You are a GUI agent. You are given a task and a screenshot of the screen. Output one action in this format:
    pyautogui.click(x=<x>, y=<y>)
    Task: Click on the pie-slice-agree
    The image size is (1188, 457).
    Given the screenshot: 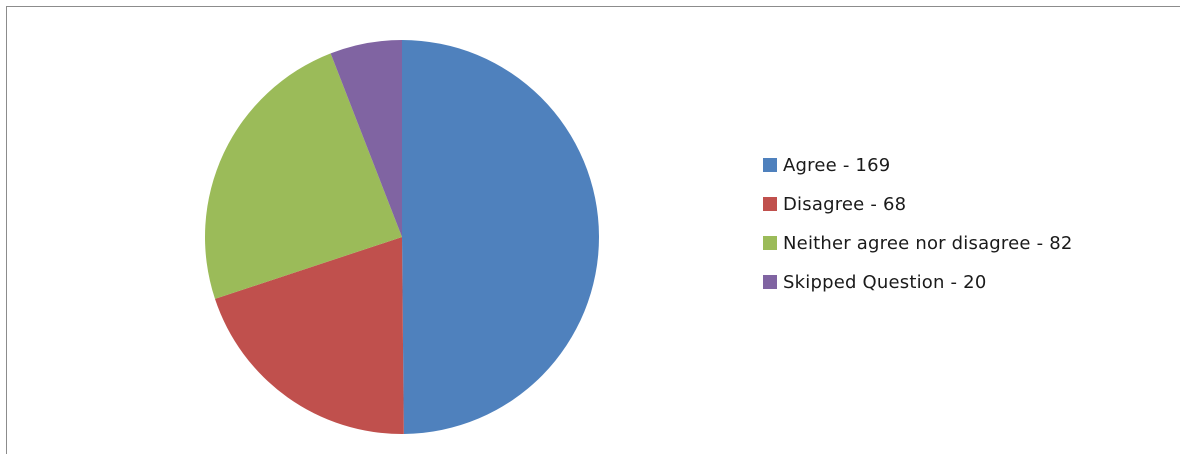 What is the action you would take?
    pyautogui.click(x=501, y=237)
    